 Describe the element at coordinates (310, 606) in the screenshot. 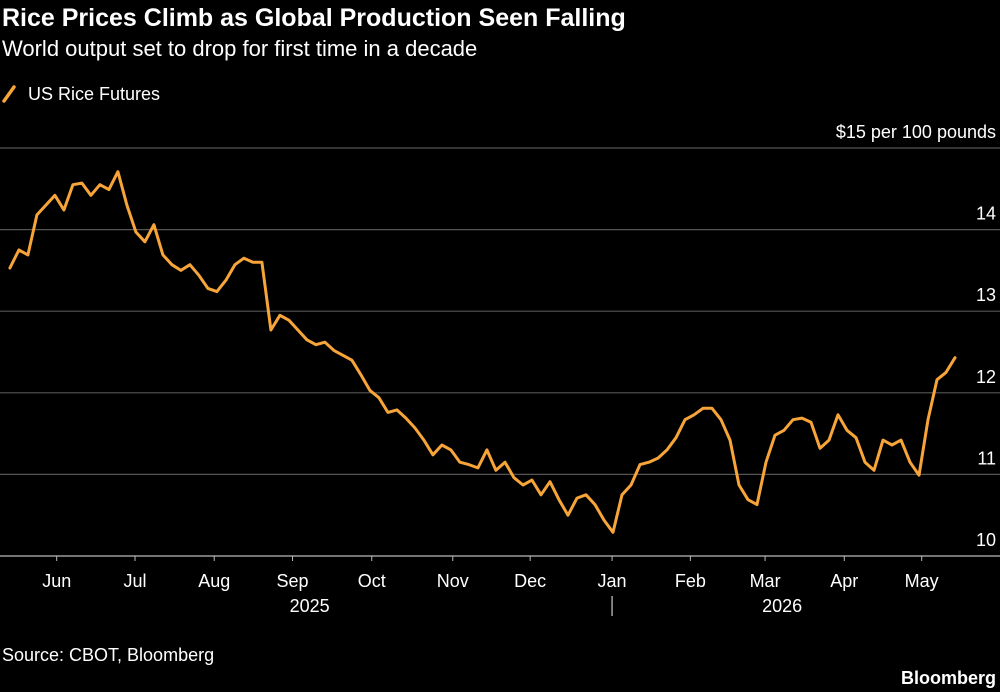

I see `year-label: 2025` at that location.